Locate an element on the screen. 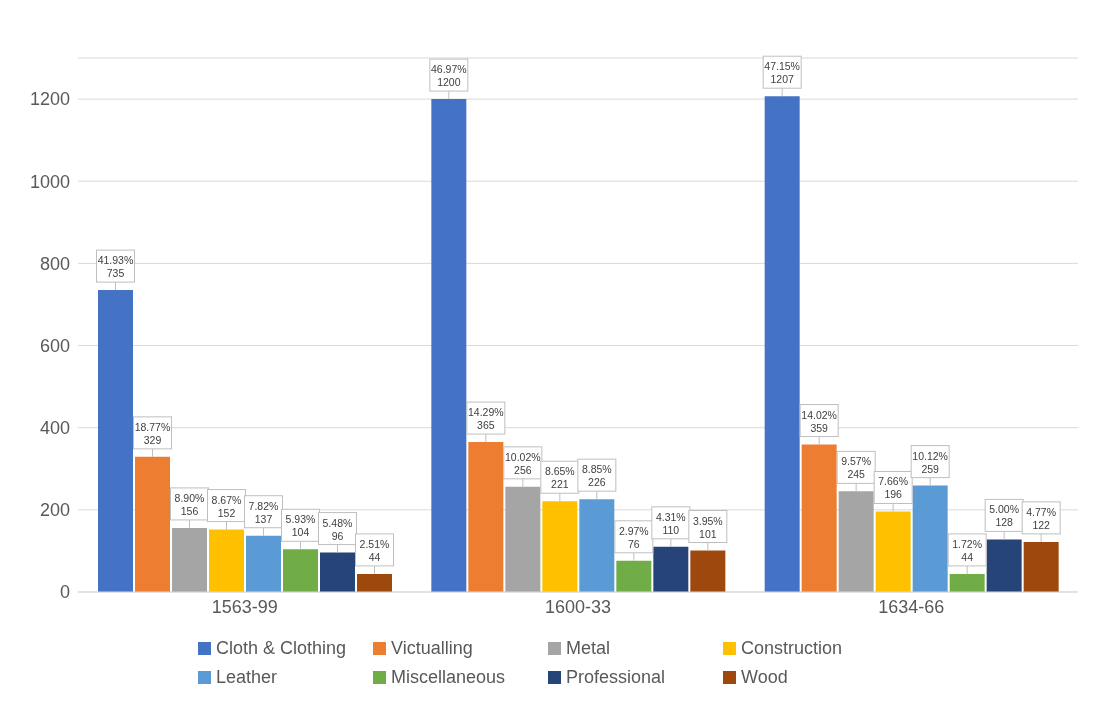  data-label: 14.29% 365 is located at coordinates (486, 419).